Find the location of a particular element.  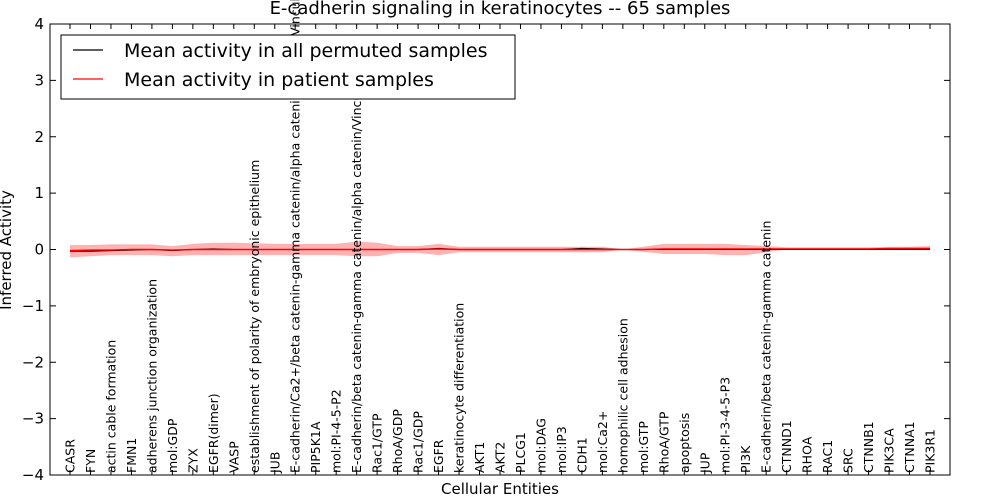

x-tick-label: RhoA/GTP is located at coordinates (663, 442).